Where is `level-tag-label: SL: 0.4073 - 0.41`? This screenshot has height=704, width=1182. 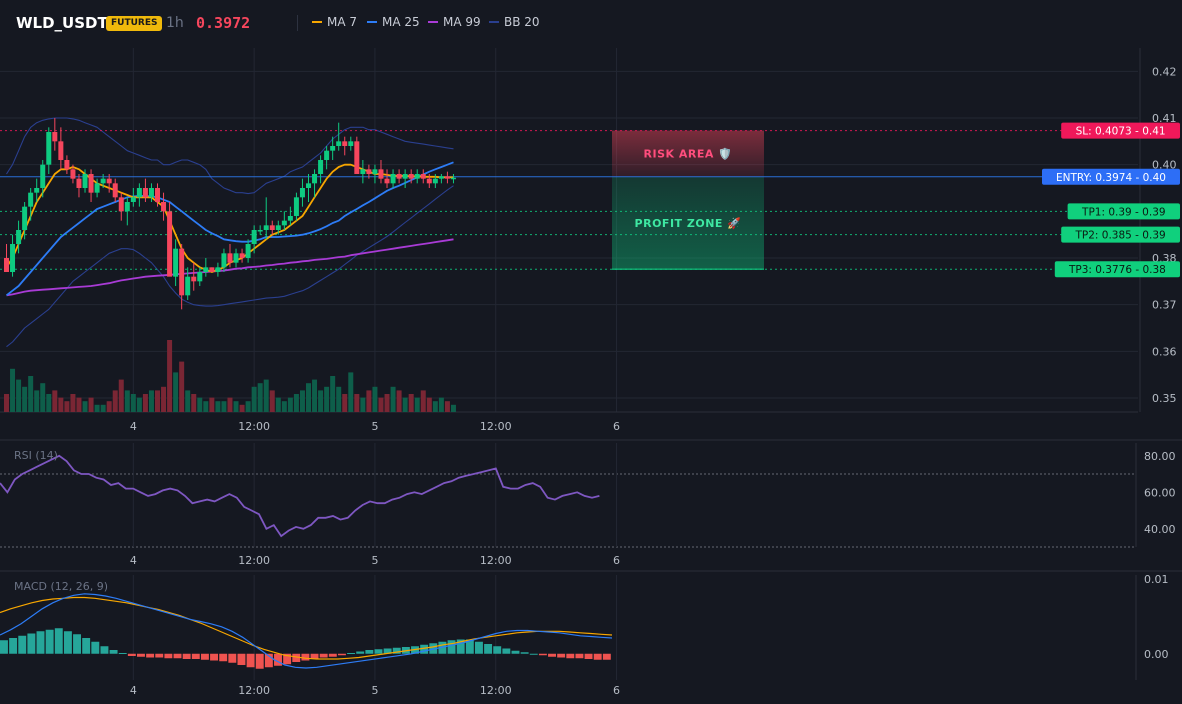
level-tag-label: SL: 0.4073 - 0.41 is located at coordinates (1121, 132).